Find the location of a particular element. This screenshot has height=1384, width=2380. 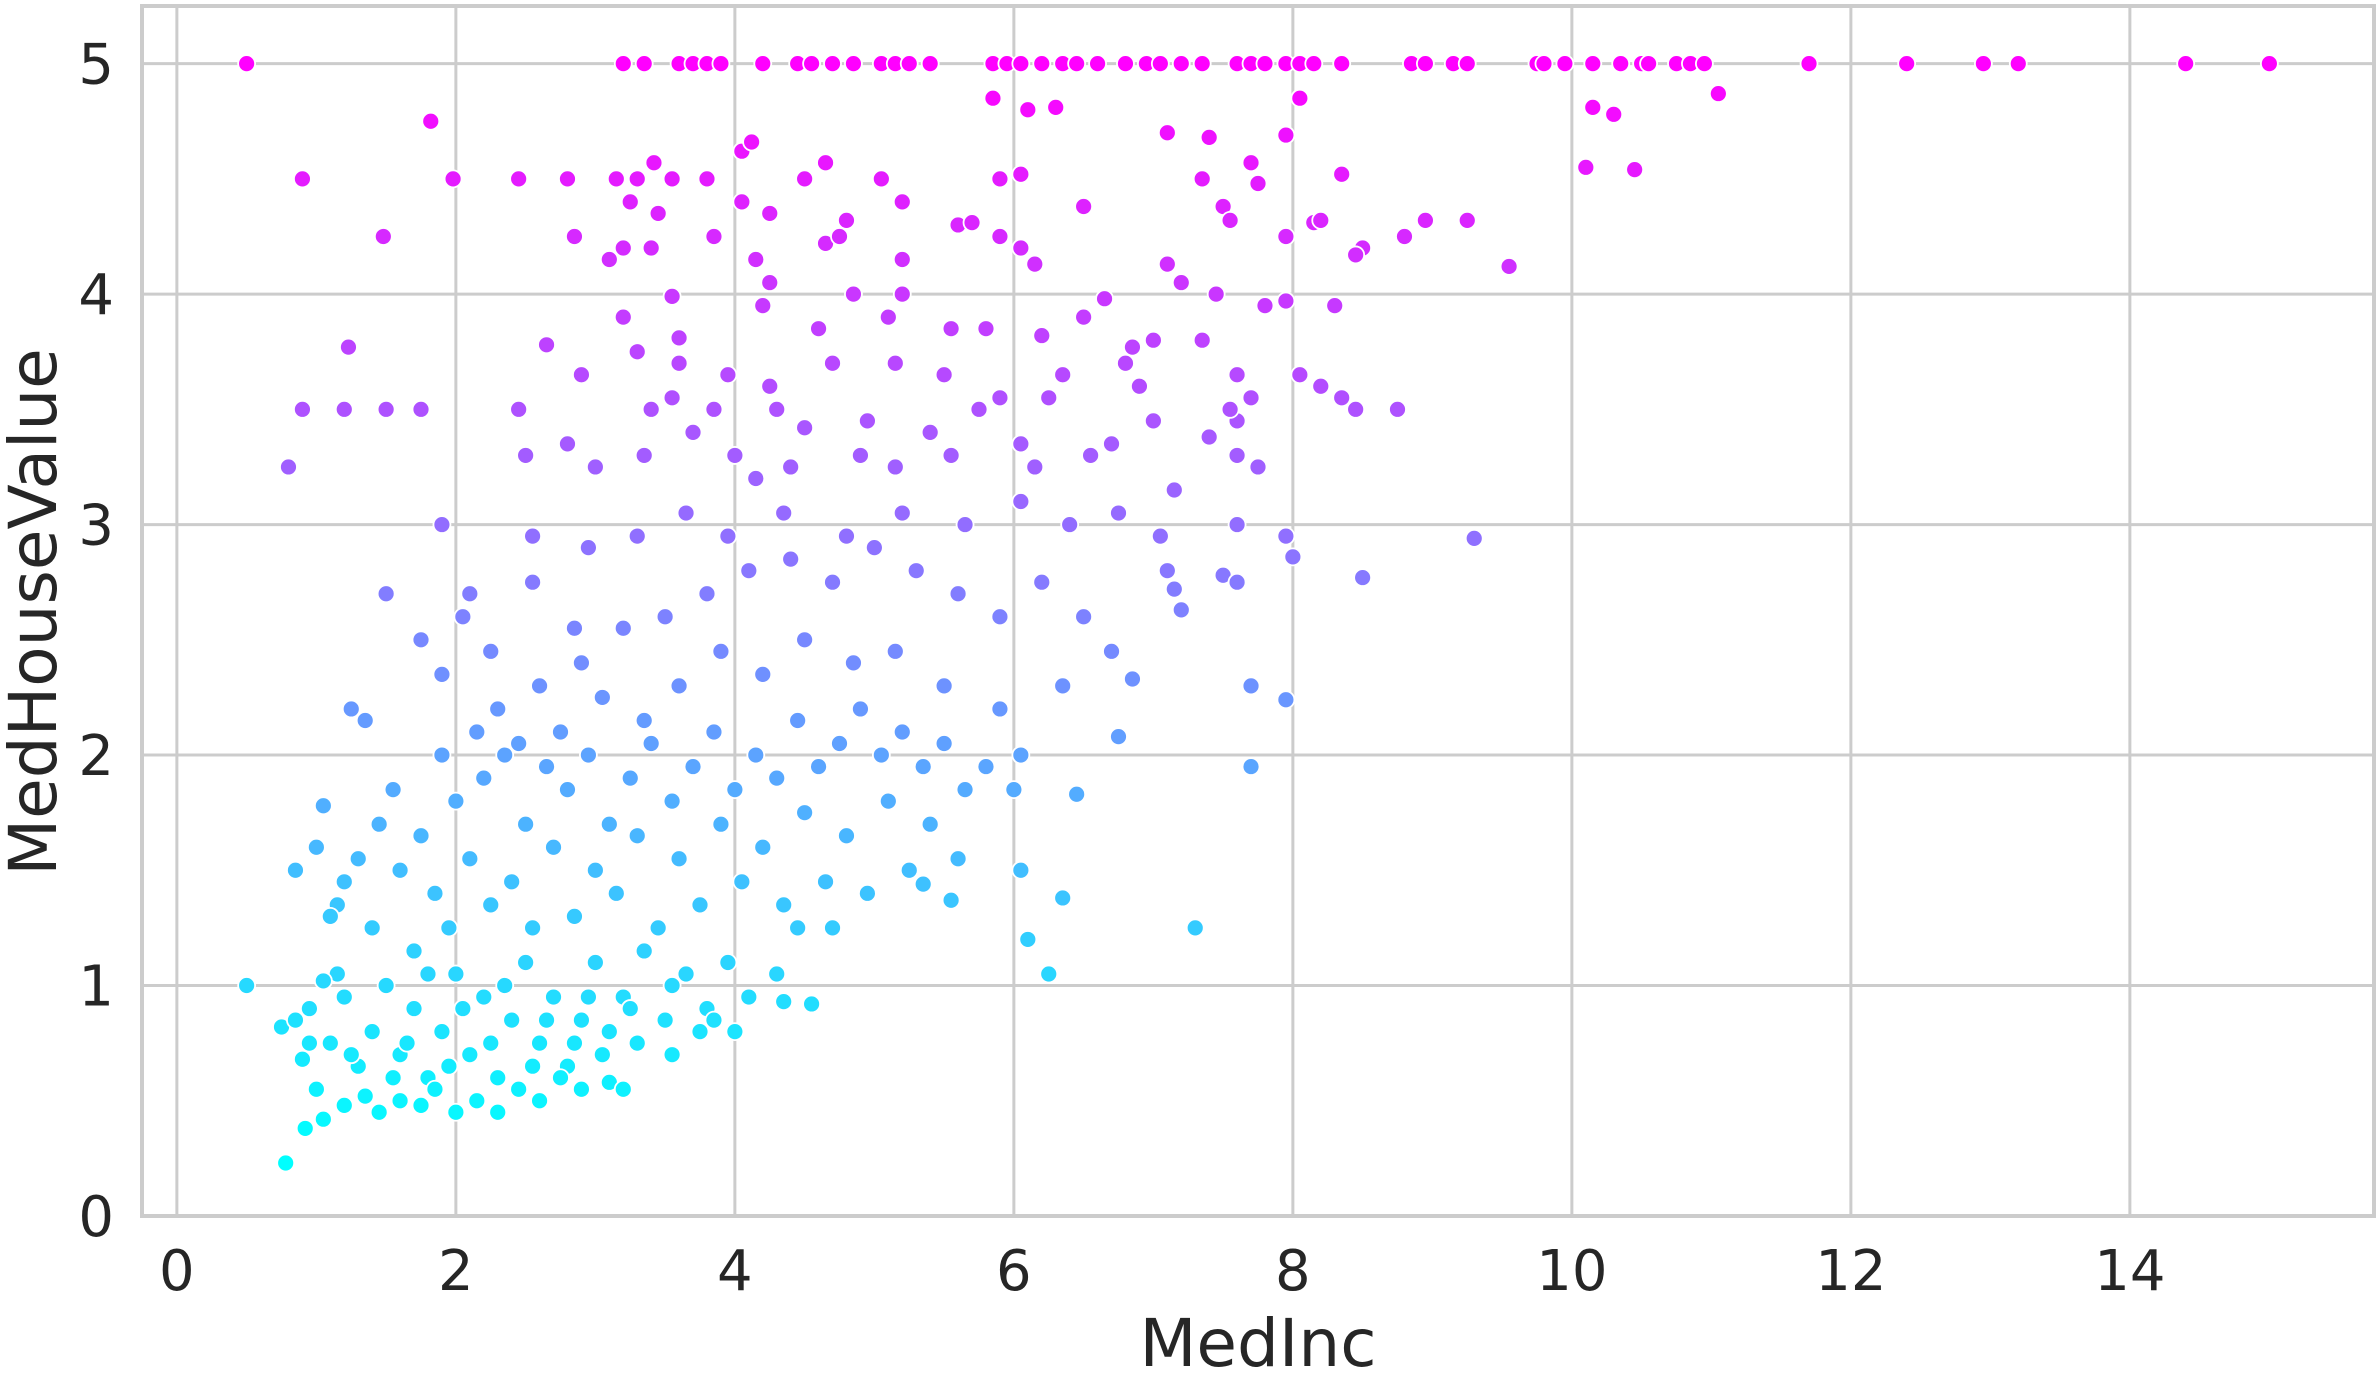

y-axis-title: MedHouseValue is located at coordinates (36, 612).